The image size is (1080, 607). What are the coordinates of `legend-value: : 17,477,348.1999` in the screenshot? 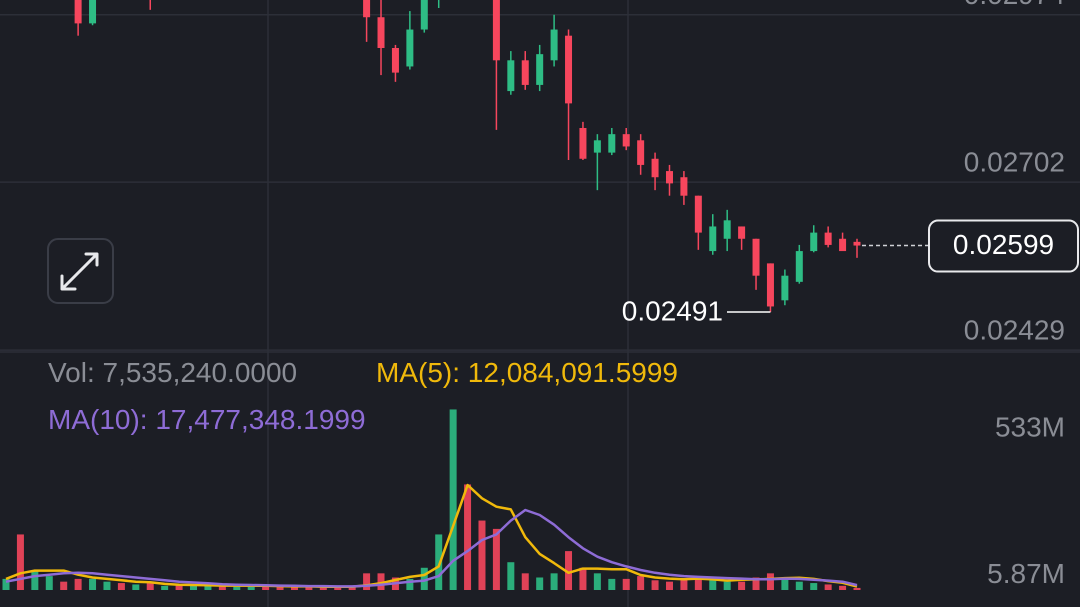 It's located at (253, 419).